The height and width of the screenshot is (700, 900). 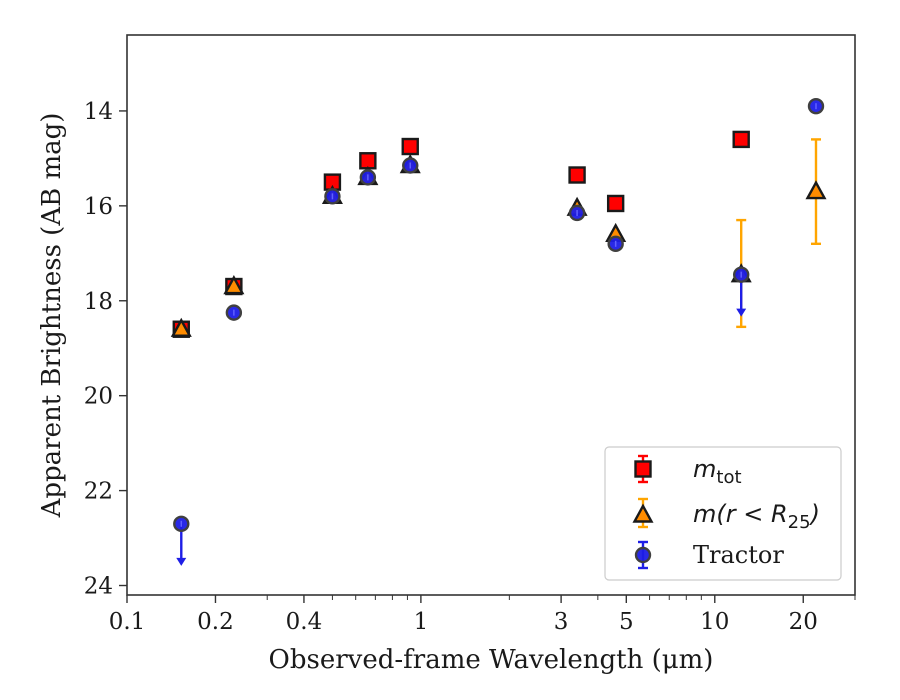 What do you see at coordinates (98, 397) in the screenshot?
I see `y-tick-label: 20` at bounding box center [98, 397].